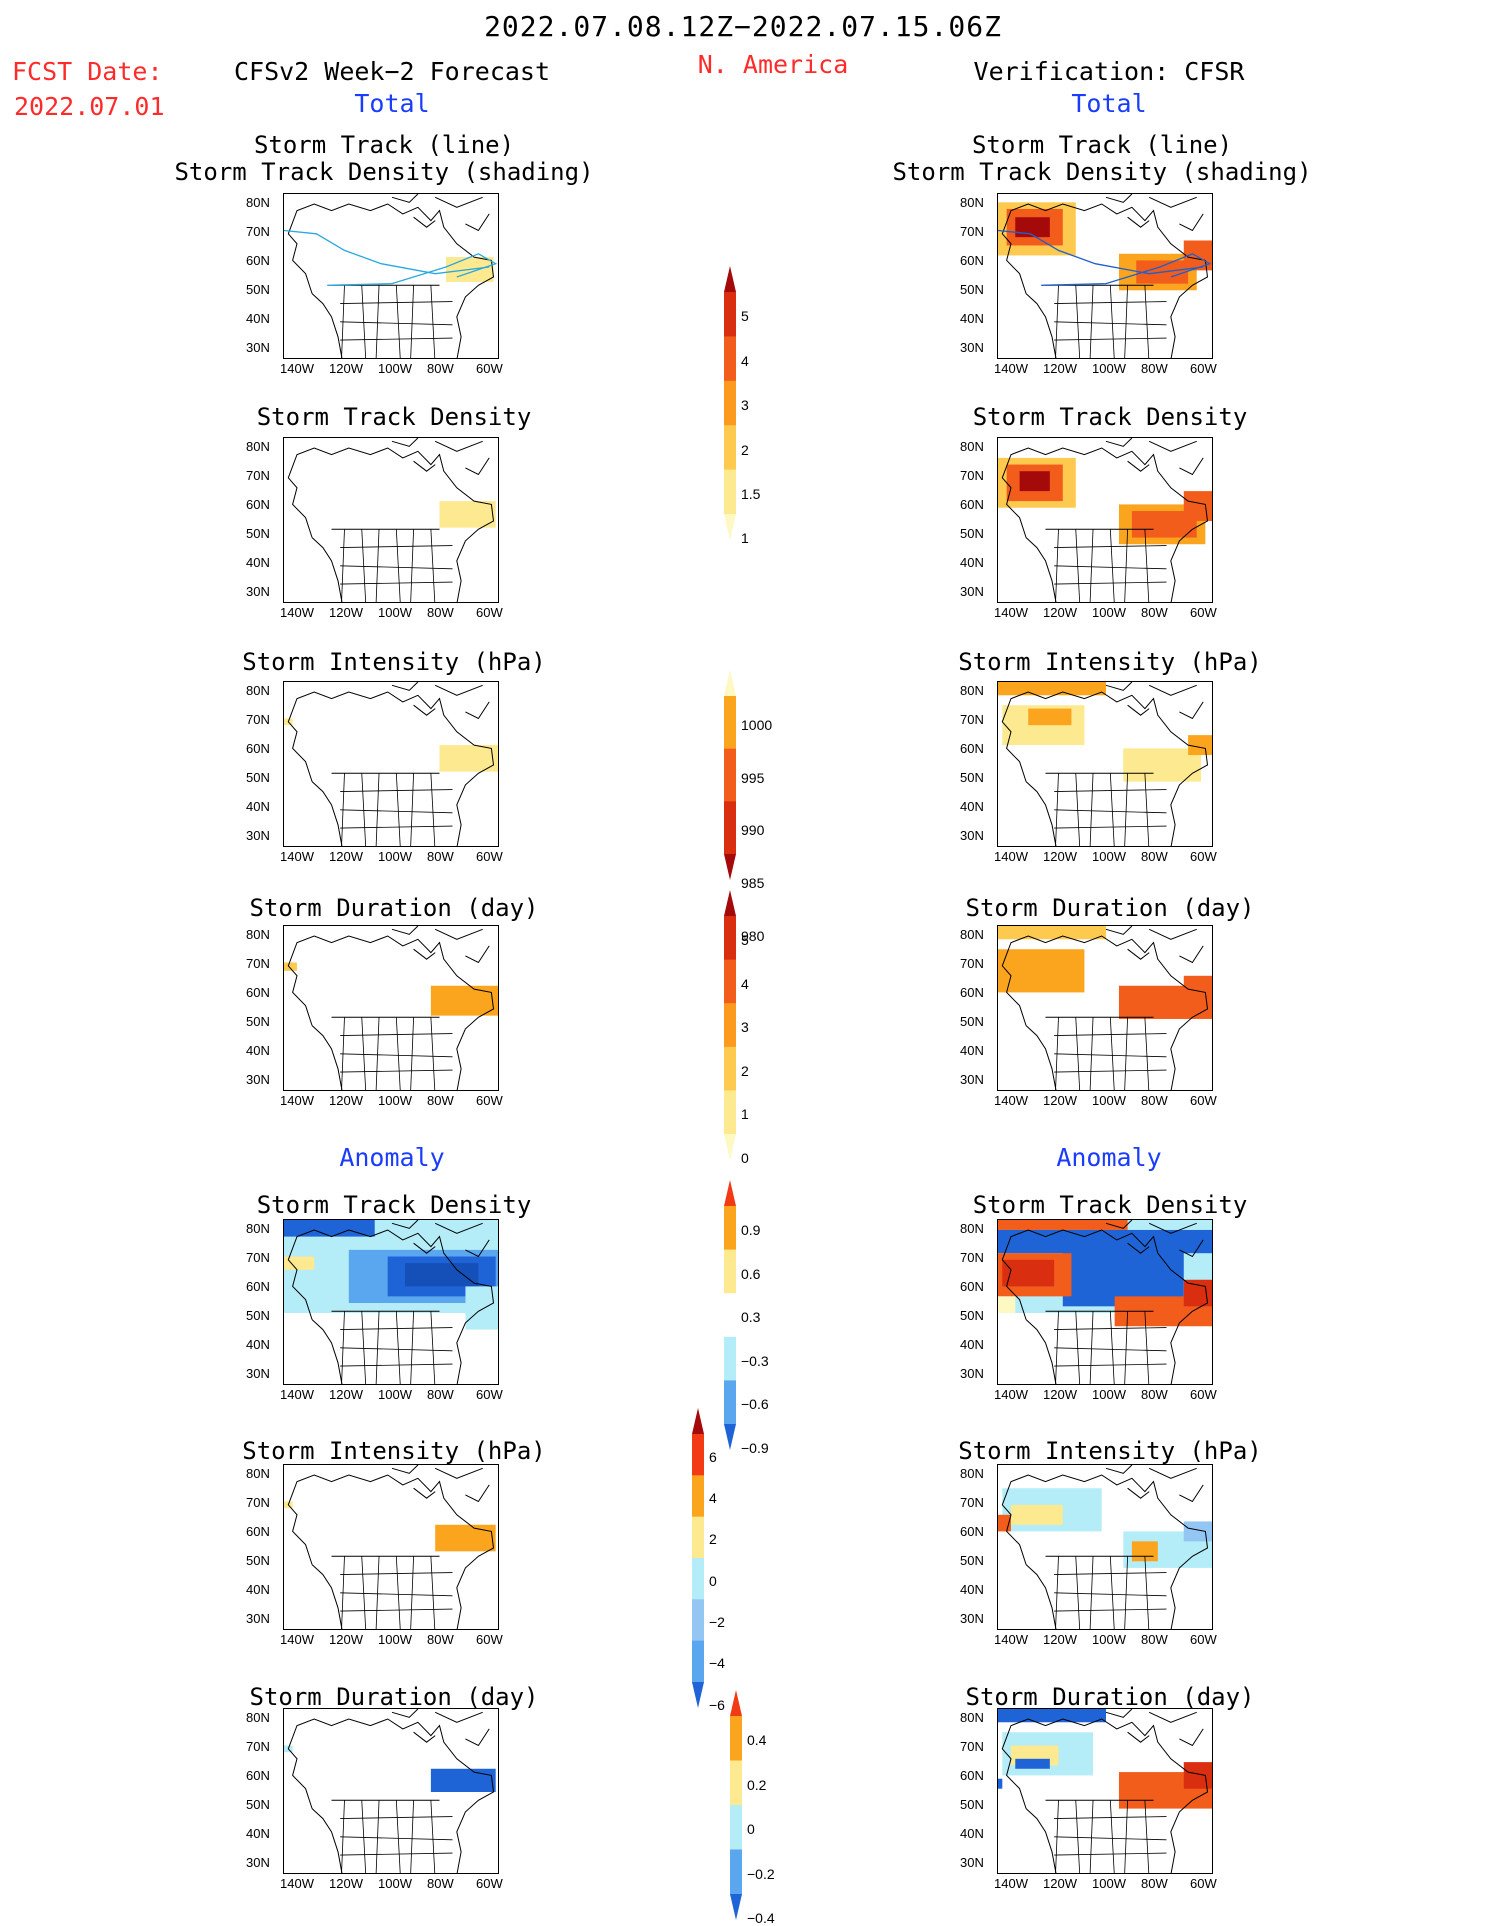 Image resolution: width=1487 pixels, height=1926 pixels. I want to click on fcst-date-value: 2022.07.01, so click(89, 106).